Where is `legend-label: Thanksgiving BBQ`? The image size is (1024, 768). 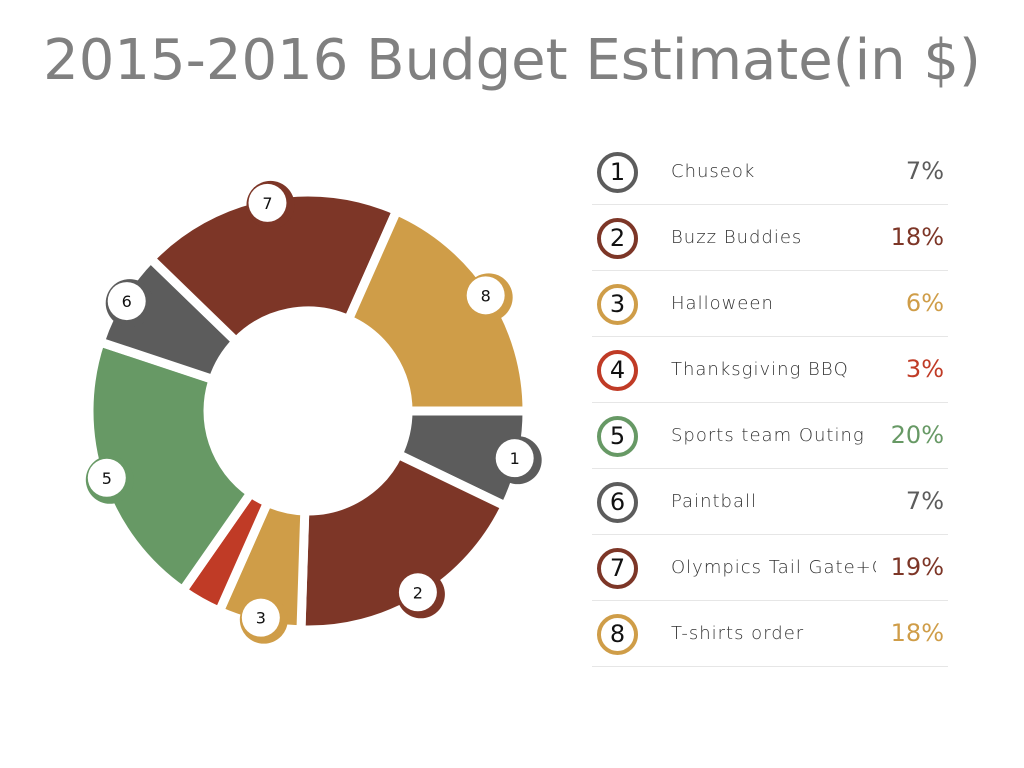
legend-label: Thanksgiving BBQ is located at coordinates (760, 369).